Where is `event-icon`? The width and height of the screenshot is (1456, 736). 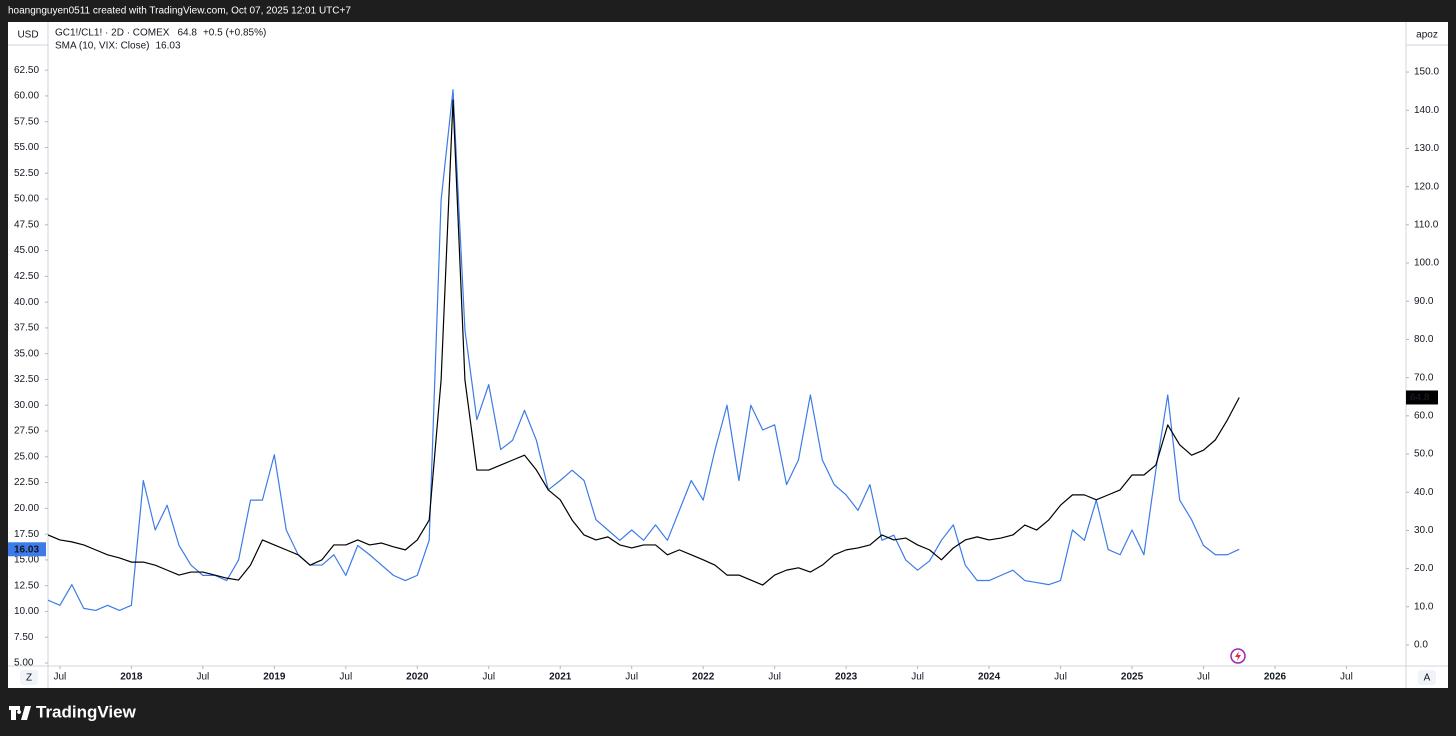
event-icon is located at coordinates (1238, 656).